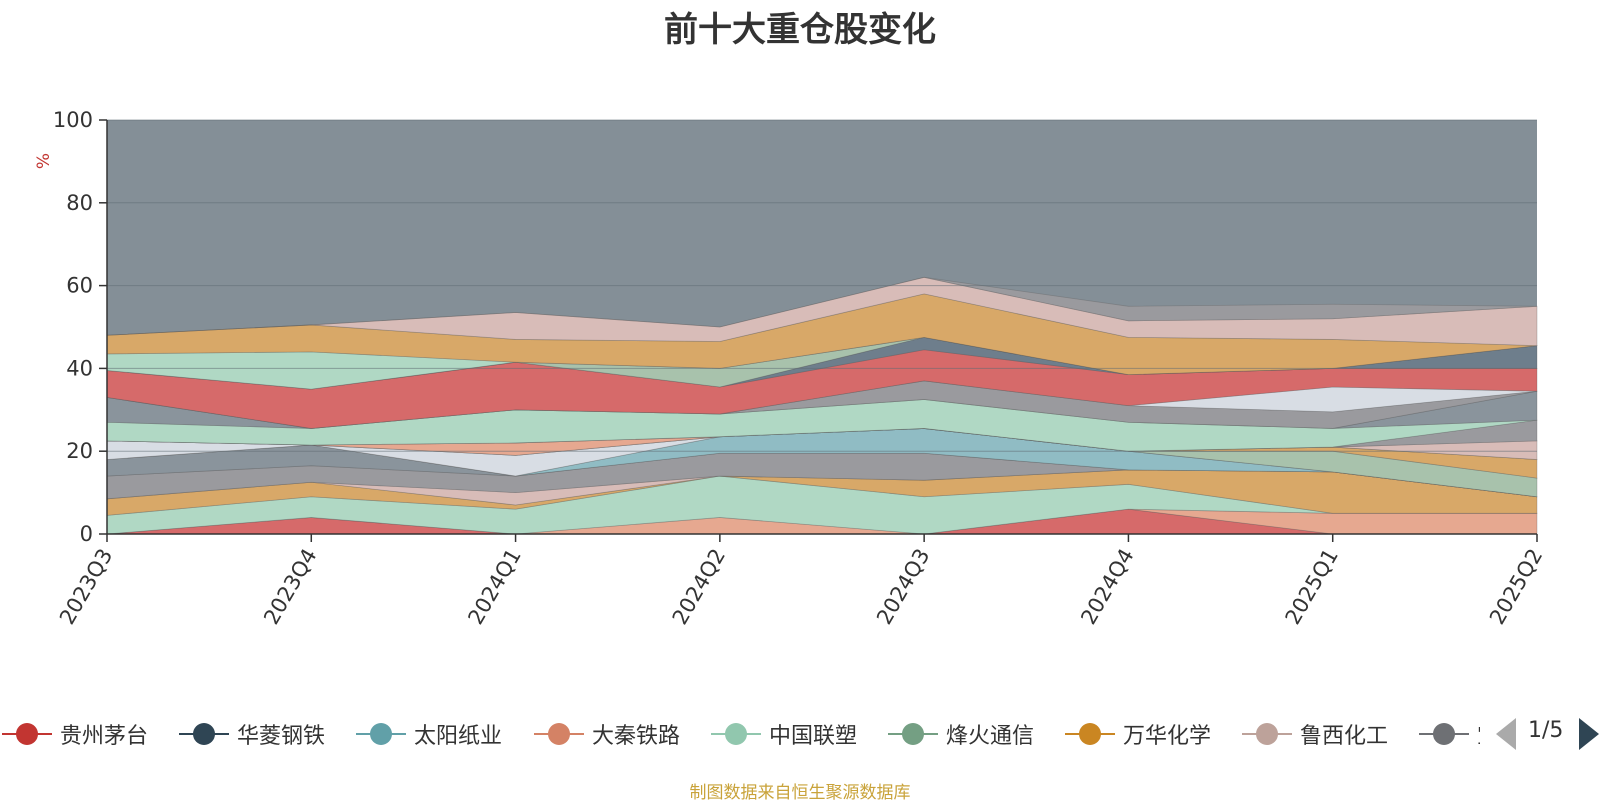  I want to click on legend-label: 宝, so click(1478, 734).